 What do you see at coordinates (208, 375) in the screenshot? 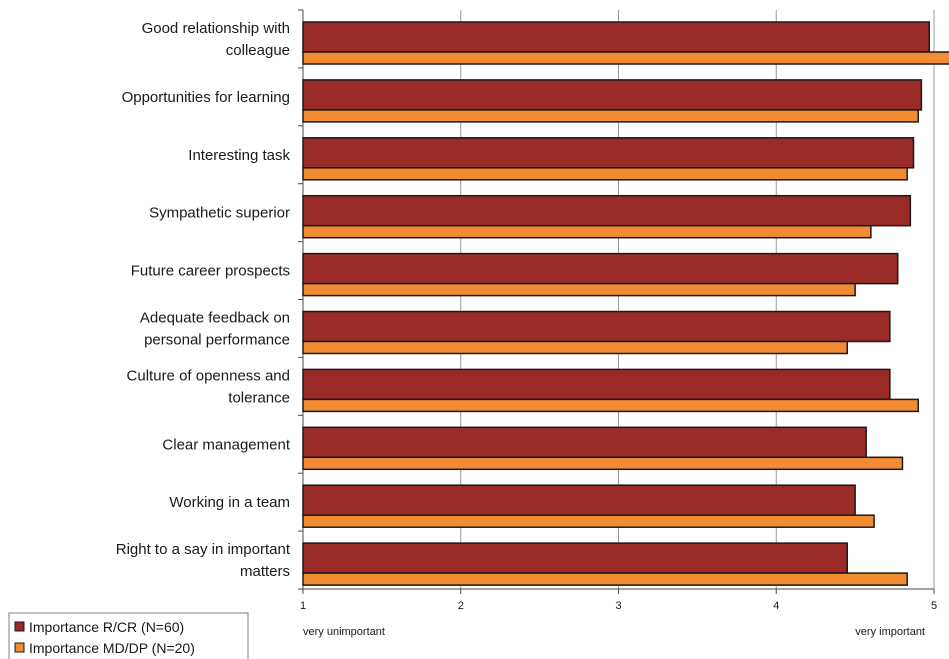
I see `category-label-line: Culture of openness and` at bounding box center [208, 375].